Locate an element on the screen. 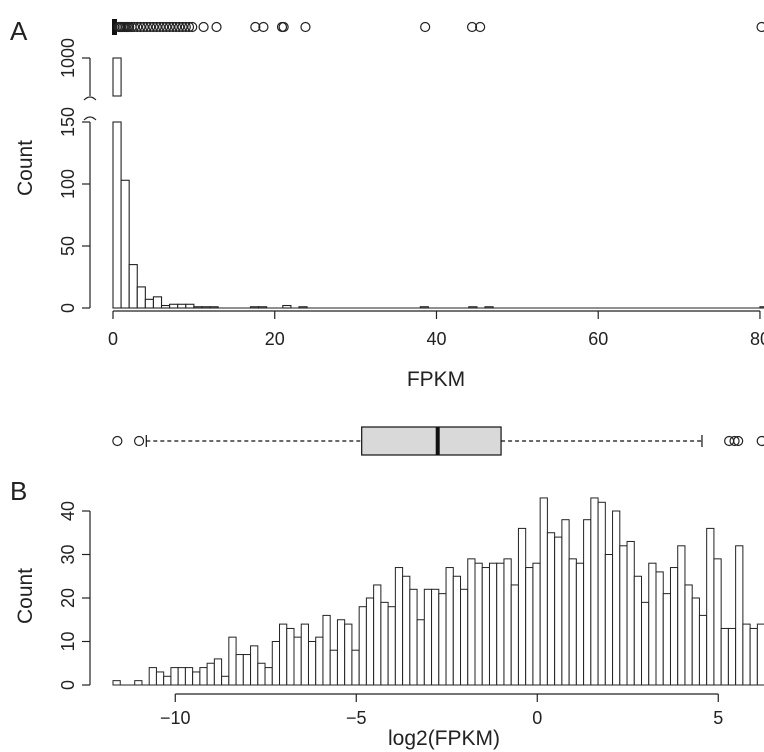 The image size is (764, 752). panel-b-x-tick-label: 0 is located at coordinates (537, 718).